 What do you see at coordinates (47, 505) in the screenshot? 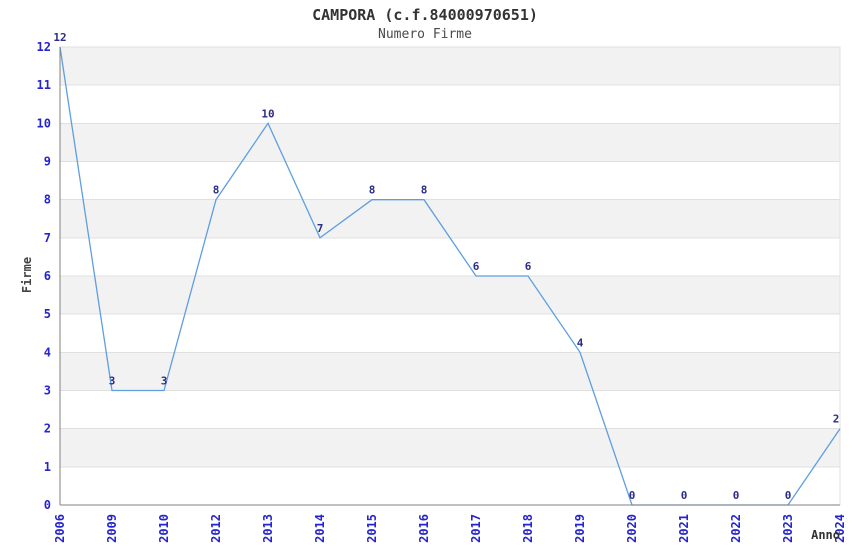
I see `y-tick-label: 0` at bounding box center [47, 505].